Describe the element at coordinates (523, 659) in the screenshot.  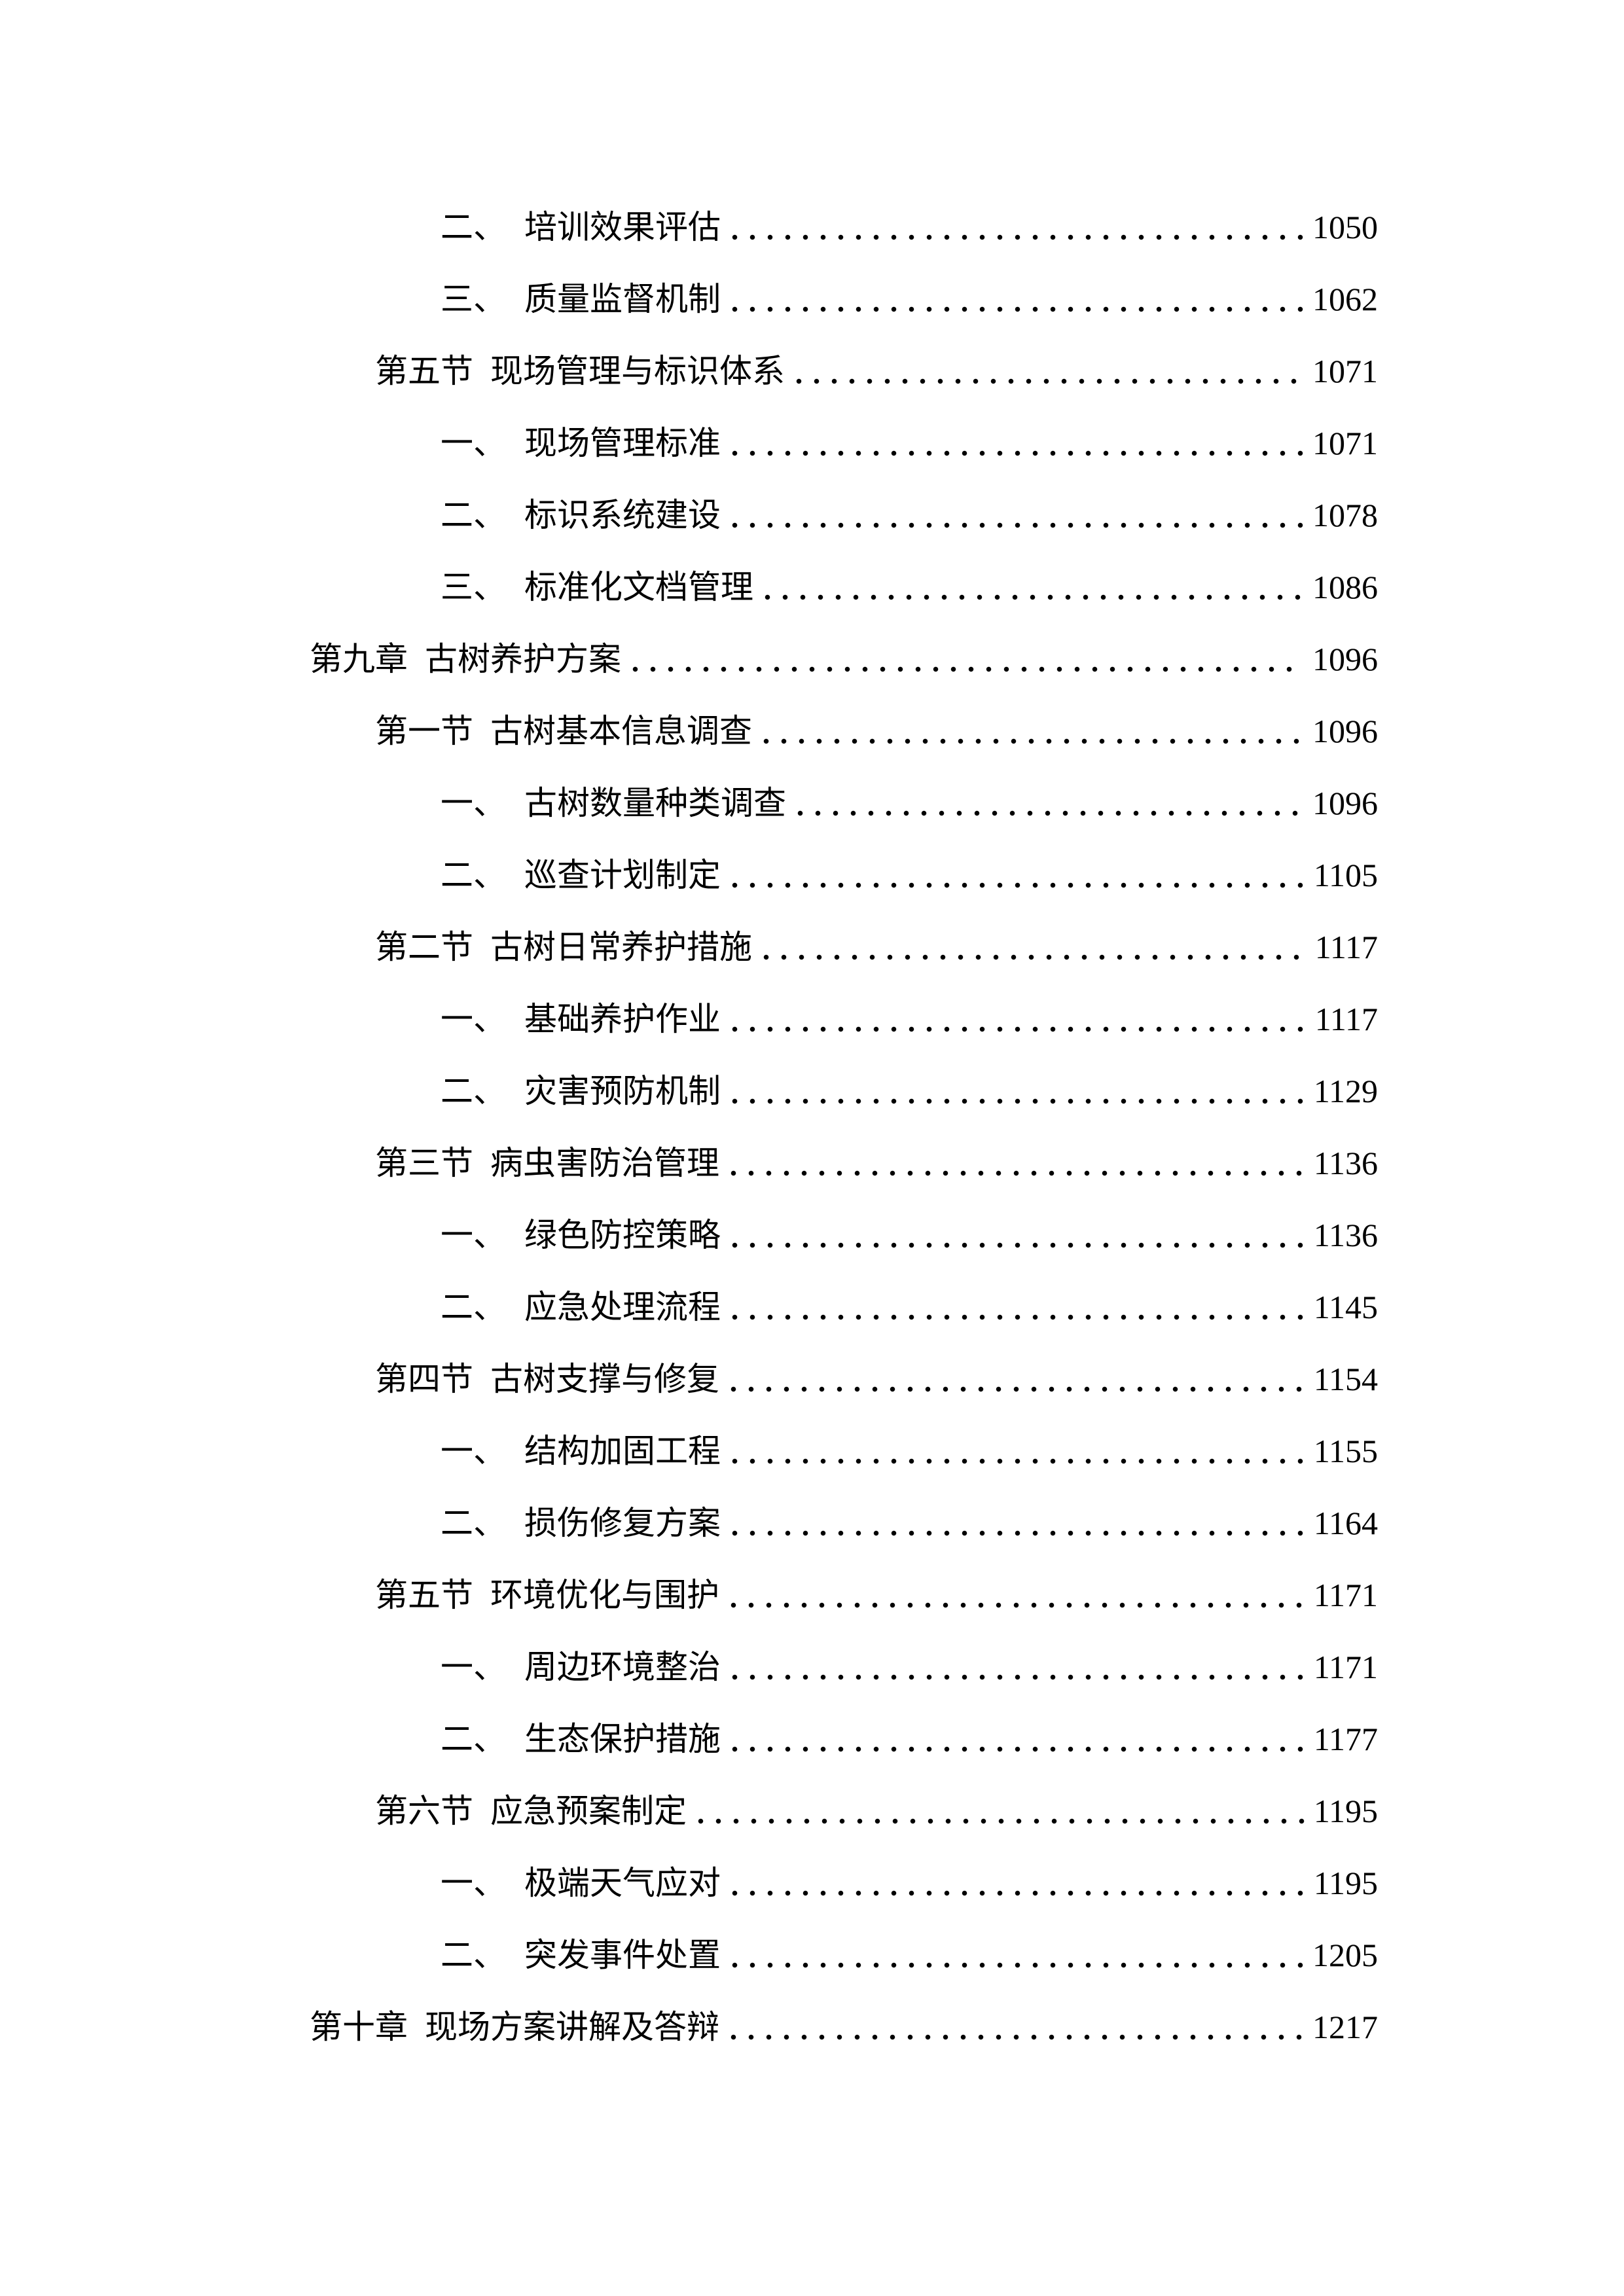
I see `toc-entry-title: 古树养护方案` at that location.